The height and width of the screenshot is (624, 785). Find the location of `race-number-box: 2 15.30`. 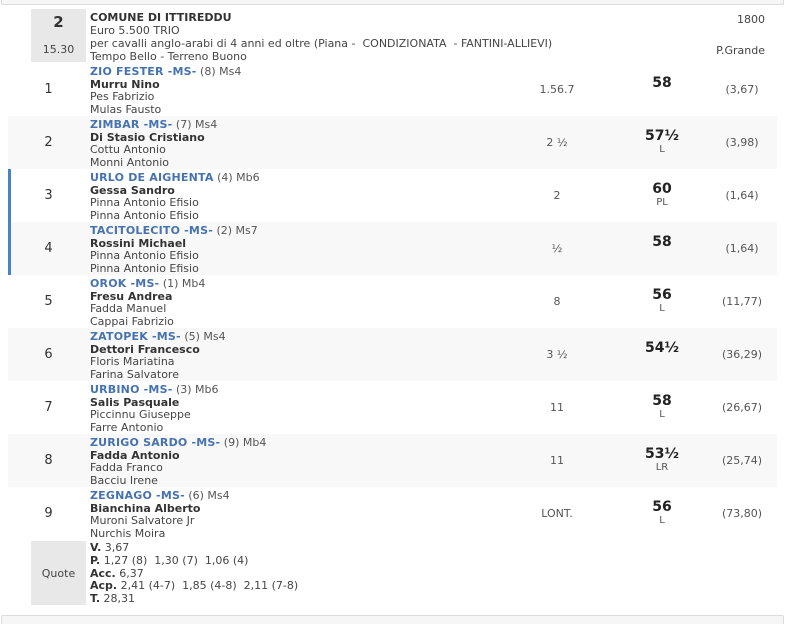

race-number-box: 2 15.30 is located at coordinates (58, 35).